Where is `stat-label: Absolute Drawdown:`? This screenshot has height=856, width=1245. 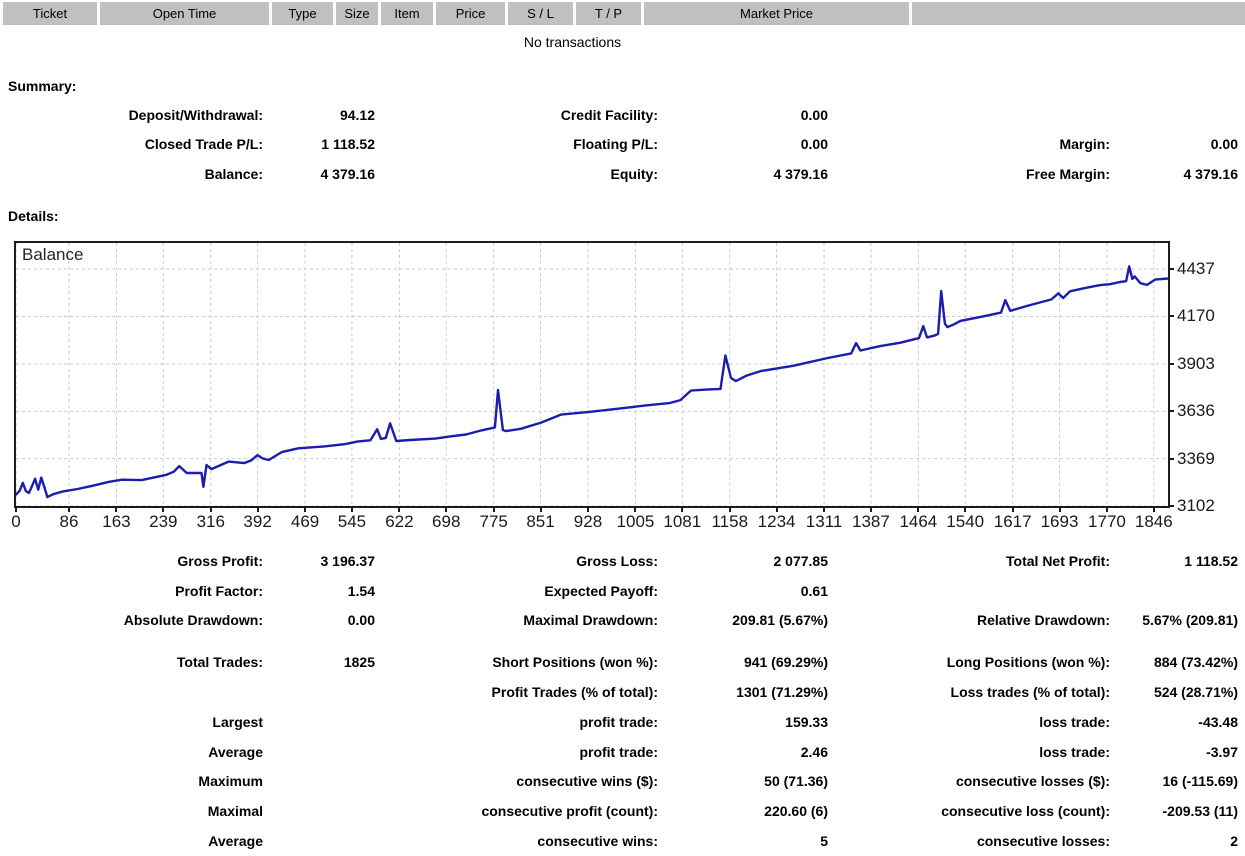
stat-label: Absolute Drawdown: is located at coordinates (193, 620).